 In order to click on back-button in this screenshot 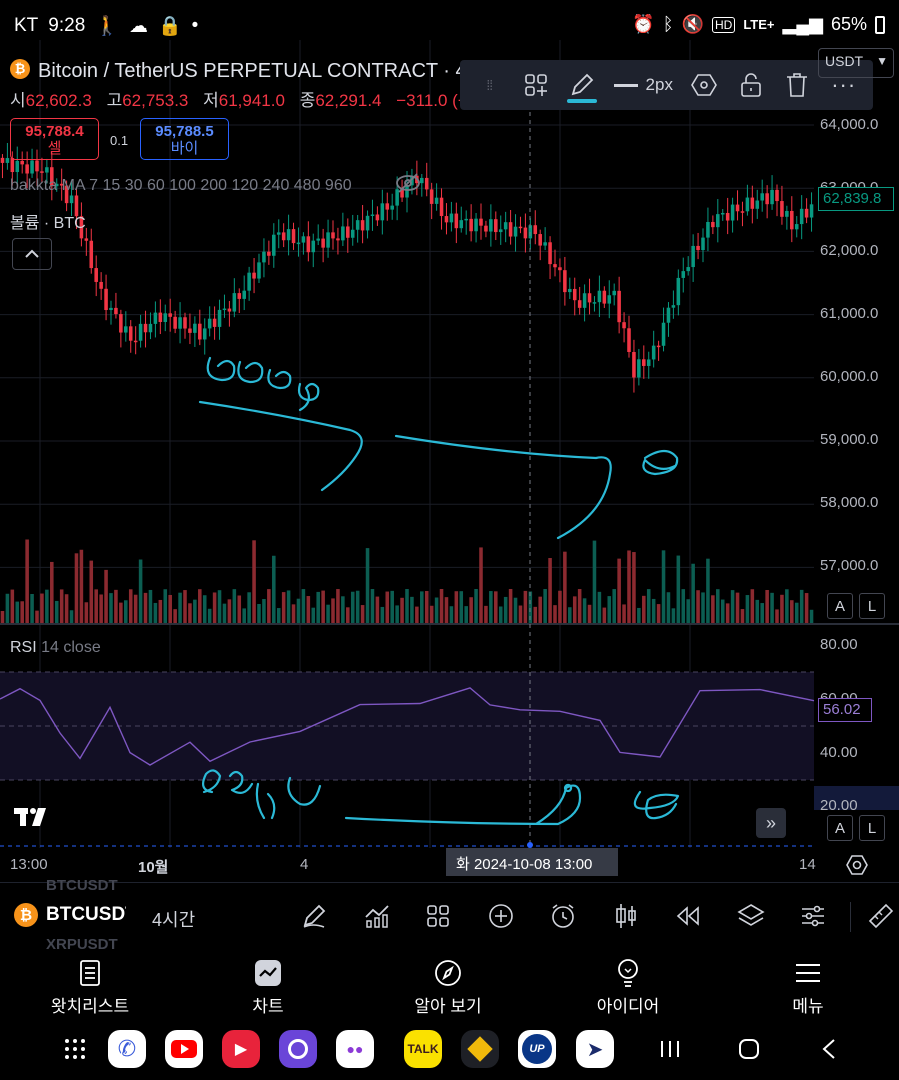, I will do `click(829, 1049)`.